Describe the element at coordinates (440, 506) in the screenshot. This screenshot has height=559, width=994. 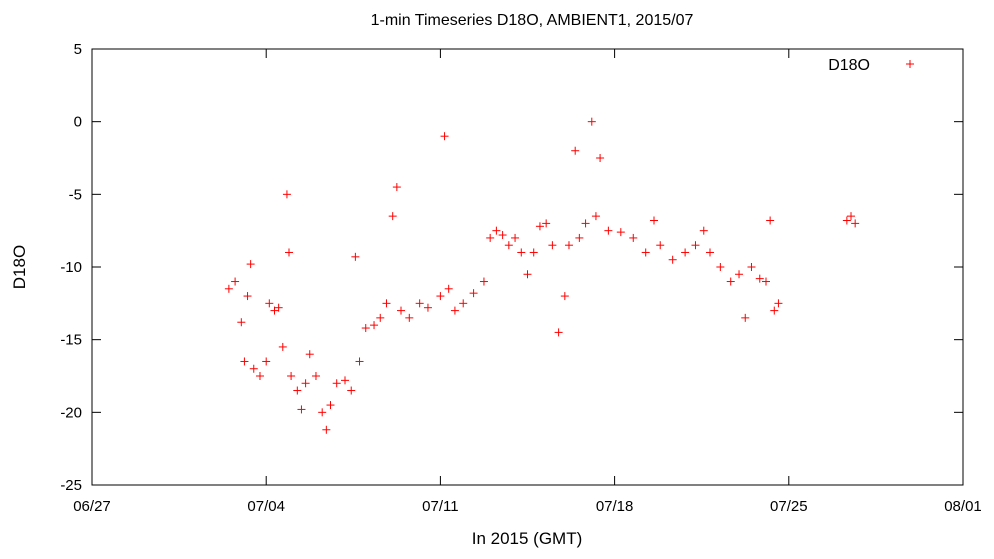
I see `x-tick-label: 07/11` at that location.